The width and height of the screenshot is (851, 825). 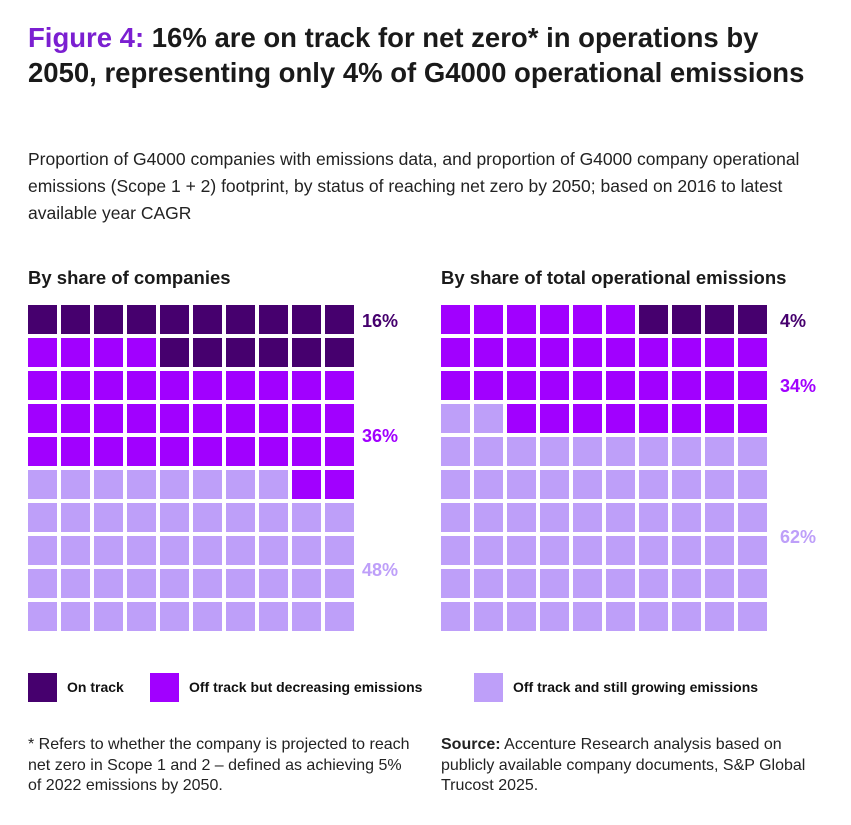 What do you see at coordinates (164, 687) in the screenshot?
I see `legend-swatch-decreasing` at bounding box center [164, 687].